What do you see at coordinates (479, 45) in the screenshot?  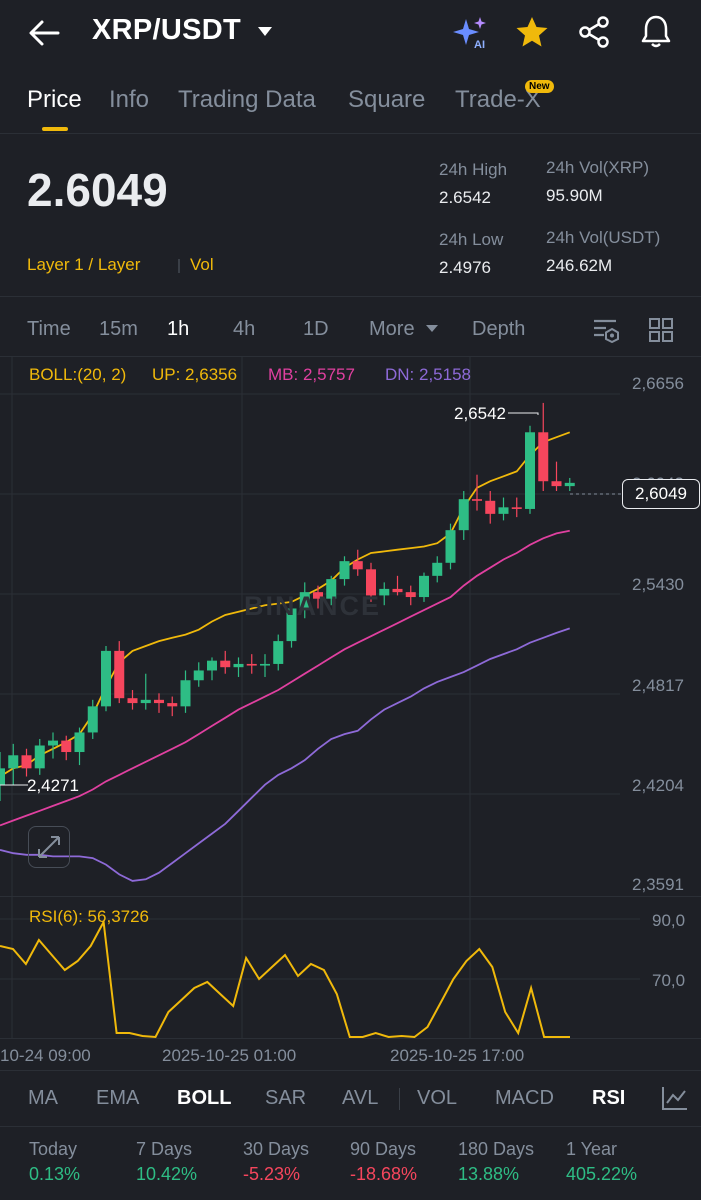 I see `ai-badge-text: AI` at bounding box center [479, 45].